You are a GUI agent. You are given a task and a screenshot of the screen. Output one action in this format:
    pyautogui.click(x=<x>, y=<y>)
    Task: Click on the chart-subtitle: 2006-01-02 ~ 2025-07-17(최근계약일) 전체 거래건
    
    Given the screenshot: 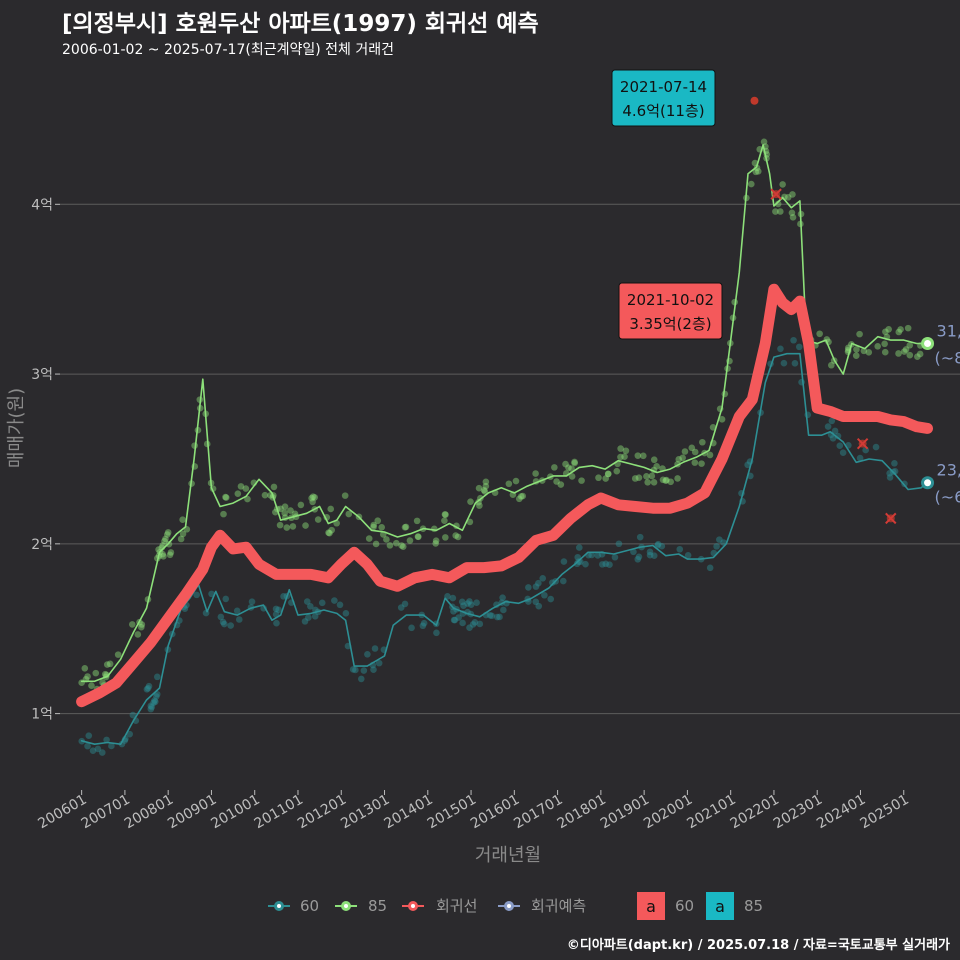 What is the action you would take?
    pyautogui.click(x=228, y=50)
    